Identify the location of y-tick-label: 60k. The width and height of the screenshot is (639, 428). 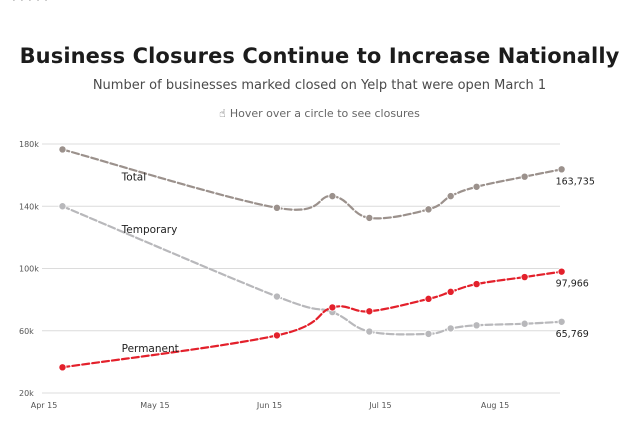
(26, 331).